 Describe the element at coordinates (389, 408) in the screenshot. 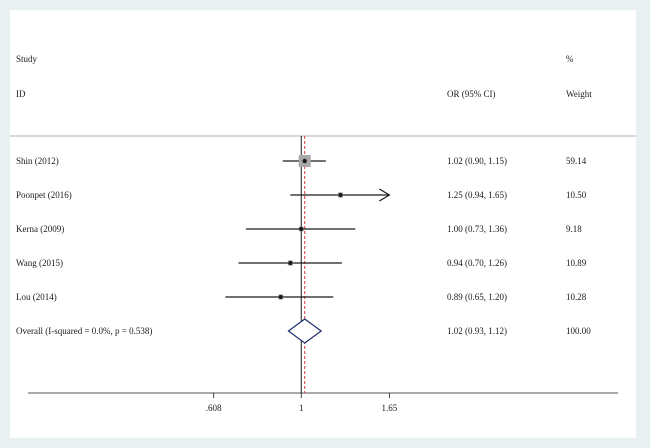

I see `x-tick-label: 1.65` at that location.